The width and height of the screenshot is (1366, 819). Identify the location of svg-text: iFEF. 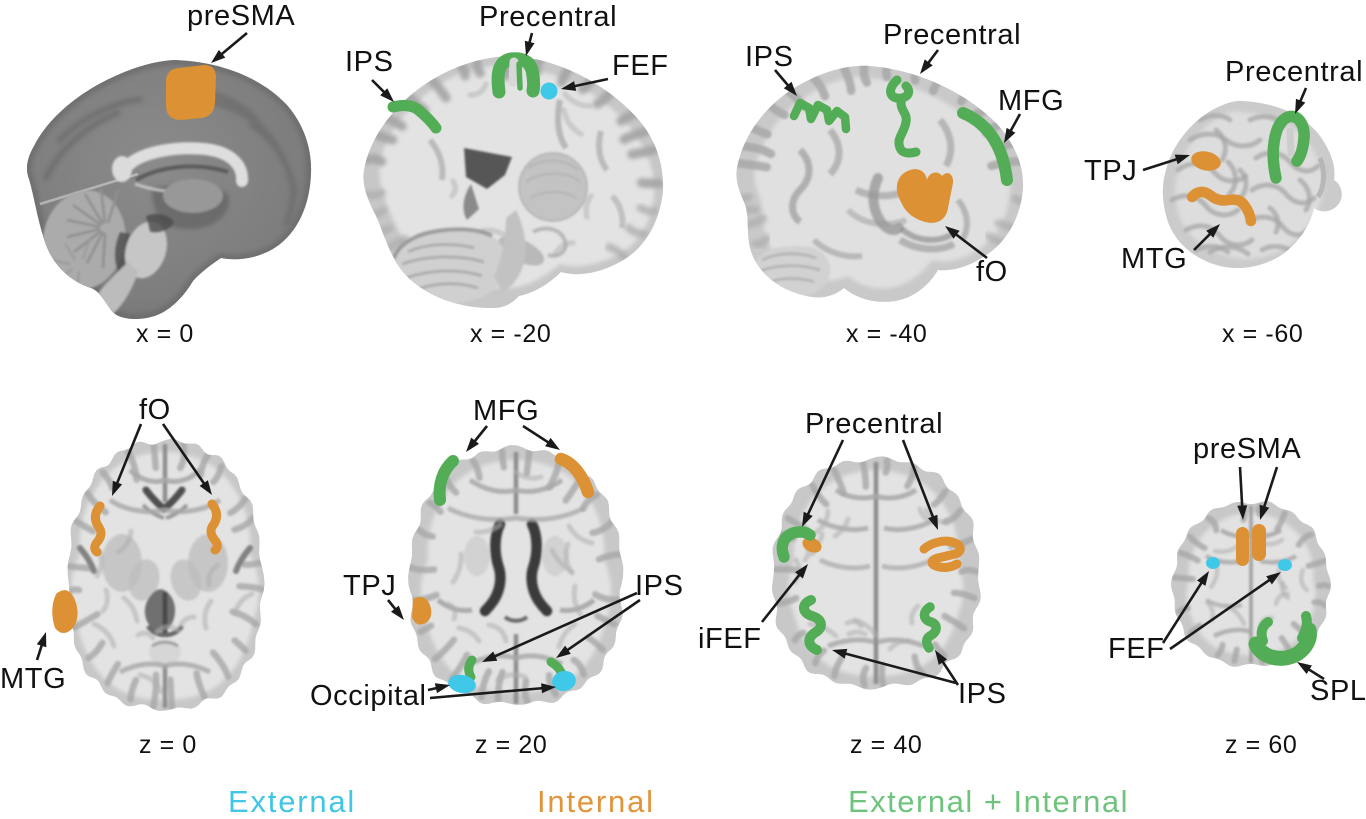
(730, 639).